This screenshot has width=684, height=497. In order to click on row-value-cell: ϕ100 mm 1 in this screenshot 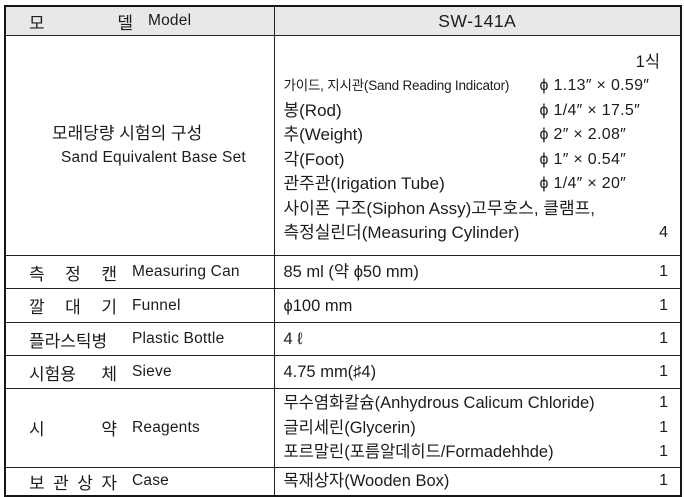, I will do `click(477, 305)`.